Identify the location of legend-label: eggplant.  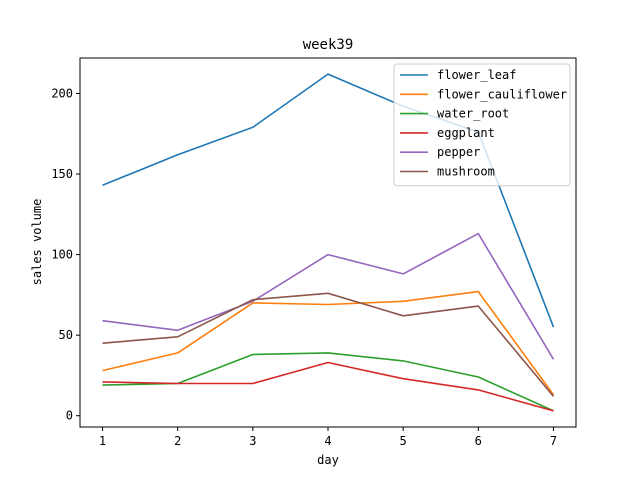
(466, 133).